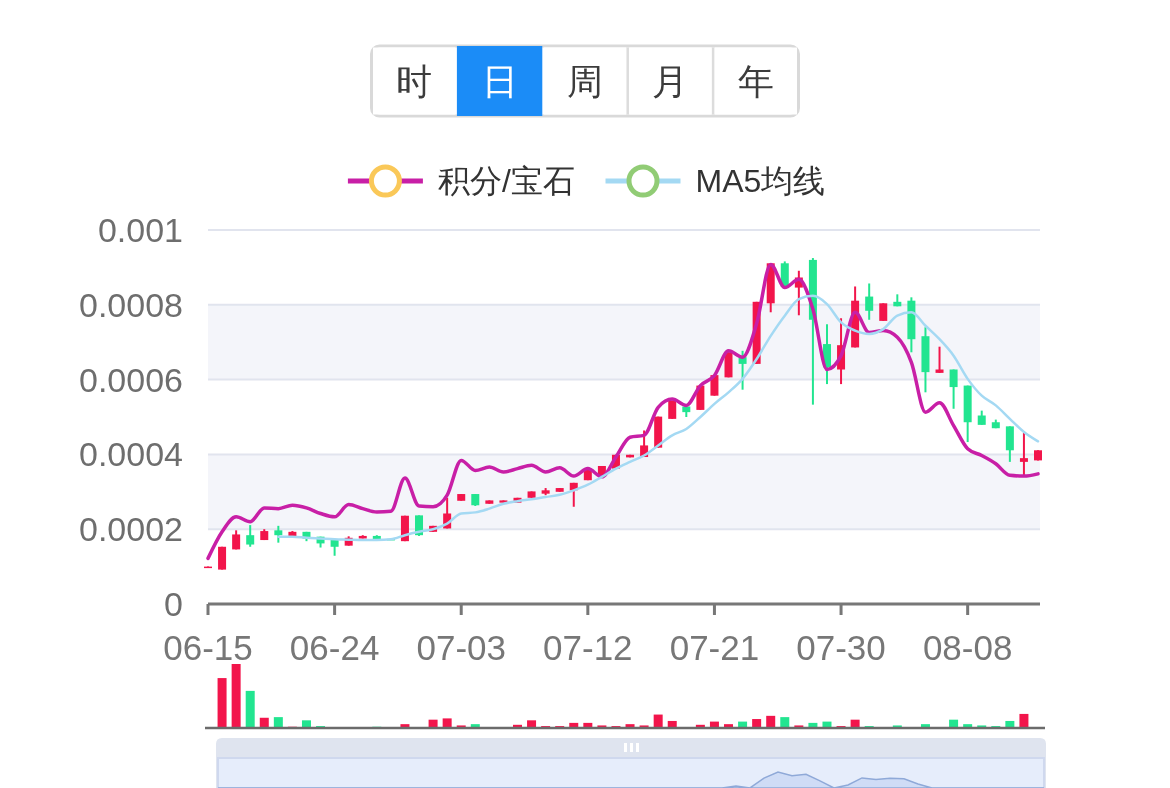 The image size is (1170, 788). What do you see at coordinates (967, 647) in the screenshot?
I see `x-tick-label: 08-08` at bounding box center [967, 647].